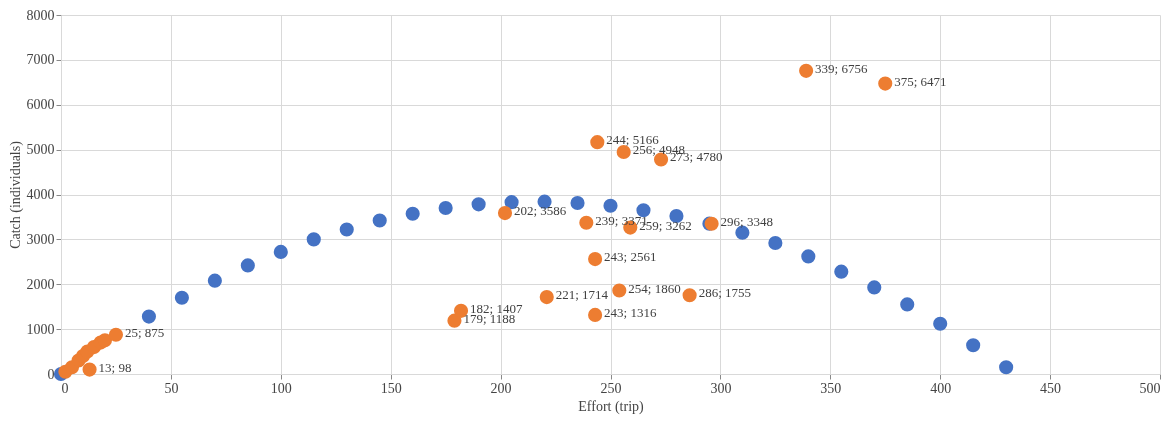  I want to click on x-tick-label: 500, so click(1150, 388).